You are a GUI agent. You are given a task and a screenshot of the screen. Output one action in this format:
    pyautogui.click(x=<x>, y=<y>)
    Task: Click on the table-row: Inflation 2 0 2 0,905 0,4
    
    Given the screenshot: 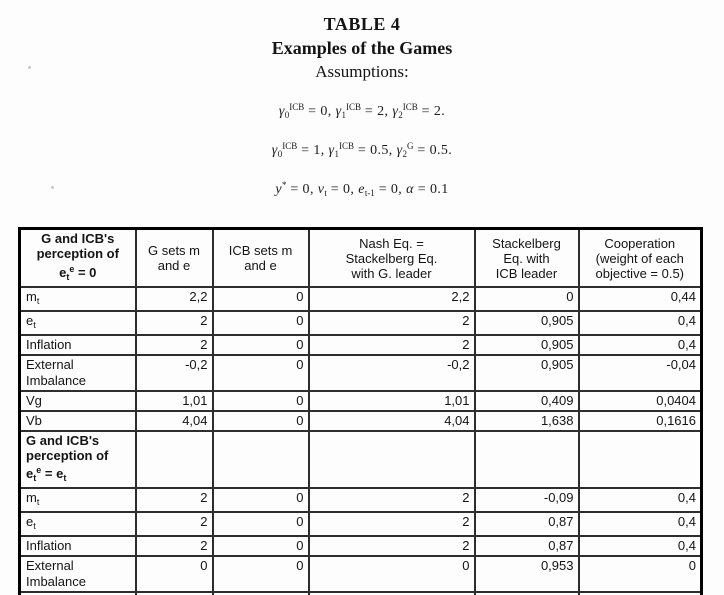 What is the action you would take?
    pyautogui.click(x=360, y=345)
    